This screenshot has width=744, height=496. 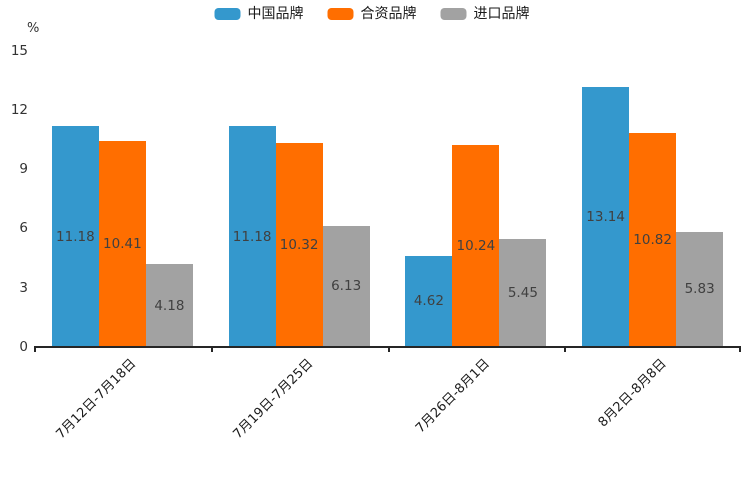 I want to click on bar-value-label: 10.24, so click(x=476, y=245).